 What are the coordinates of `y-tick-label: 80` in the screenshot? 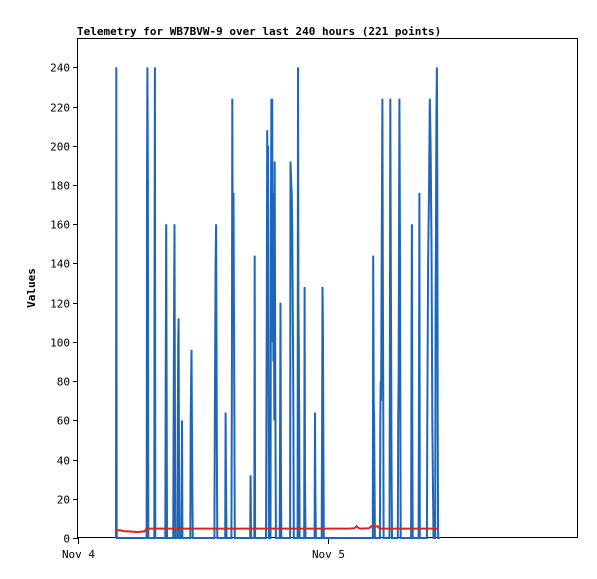 It's located at (63, 382).